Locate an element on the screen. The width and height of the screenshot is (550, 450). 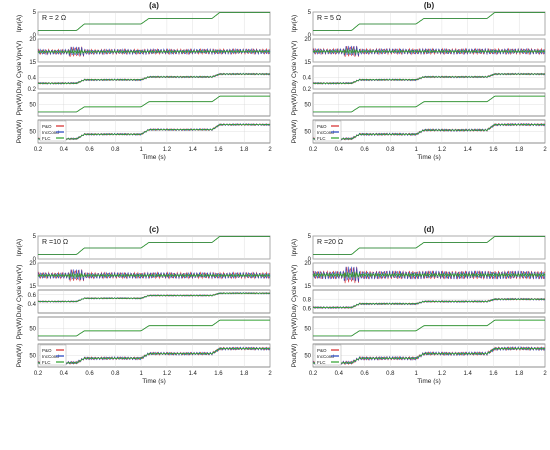
subplot-dutycycle: 0.4 0.6 Duty Cycle is located at coordinates (143, 301).